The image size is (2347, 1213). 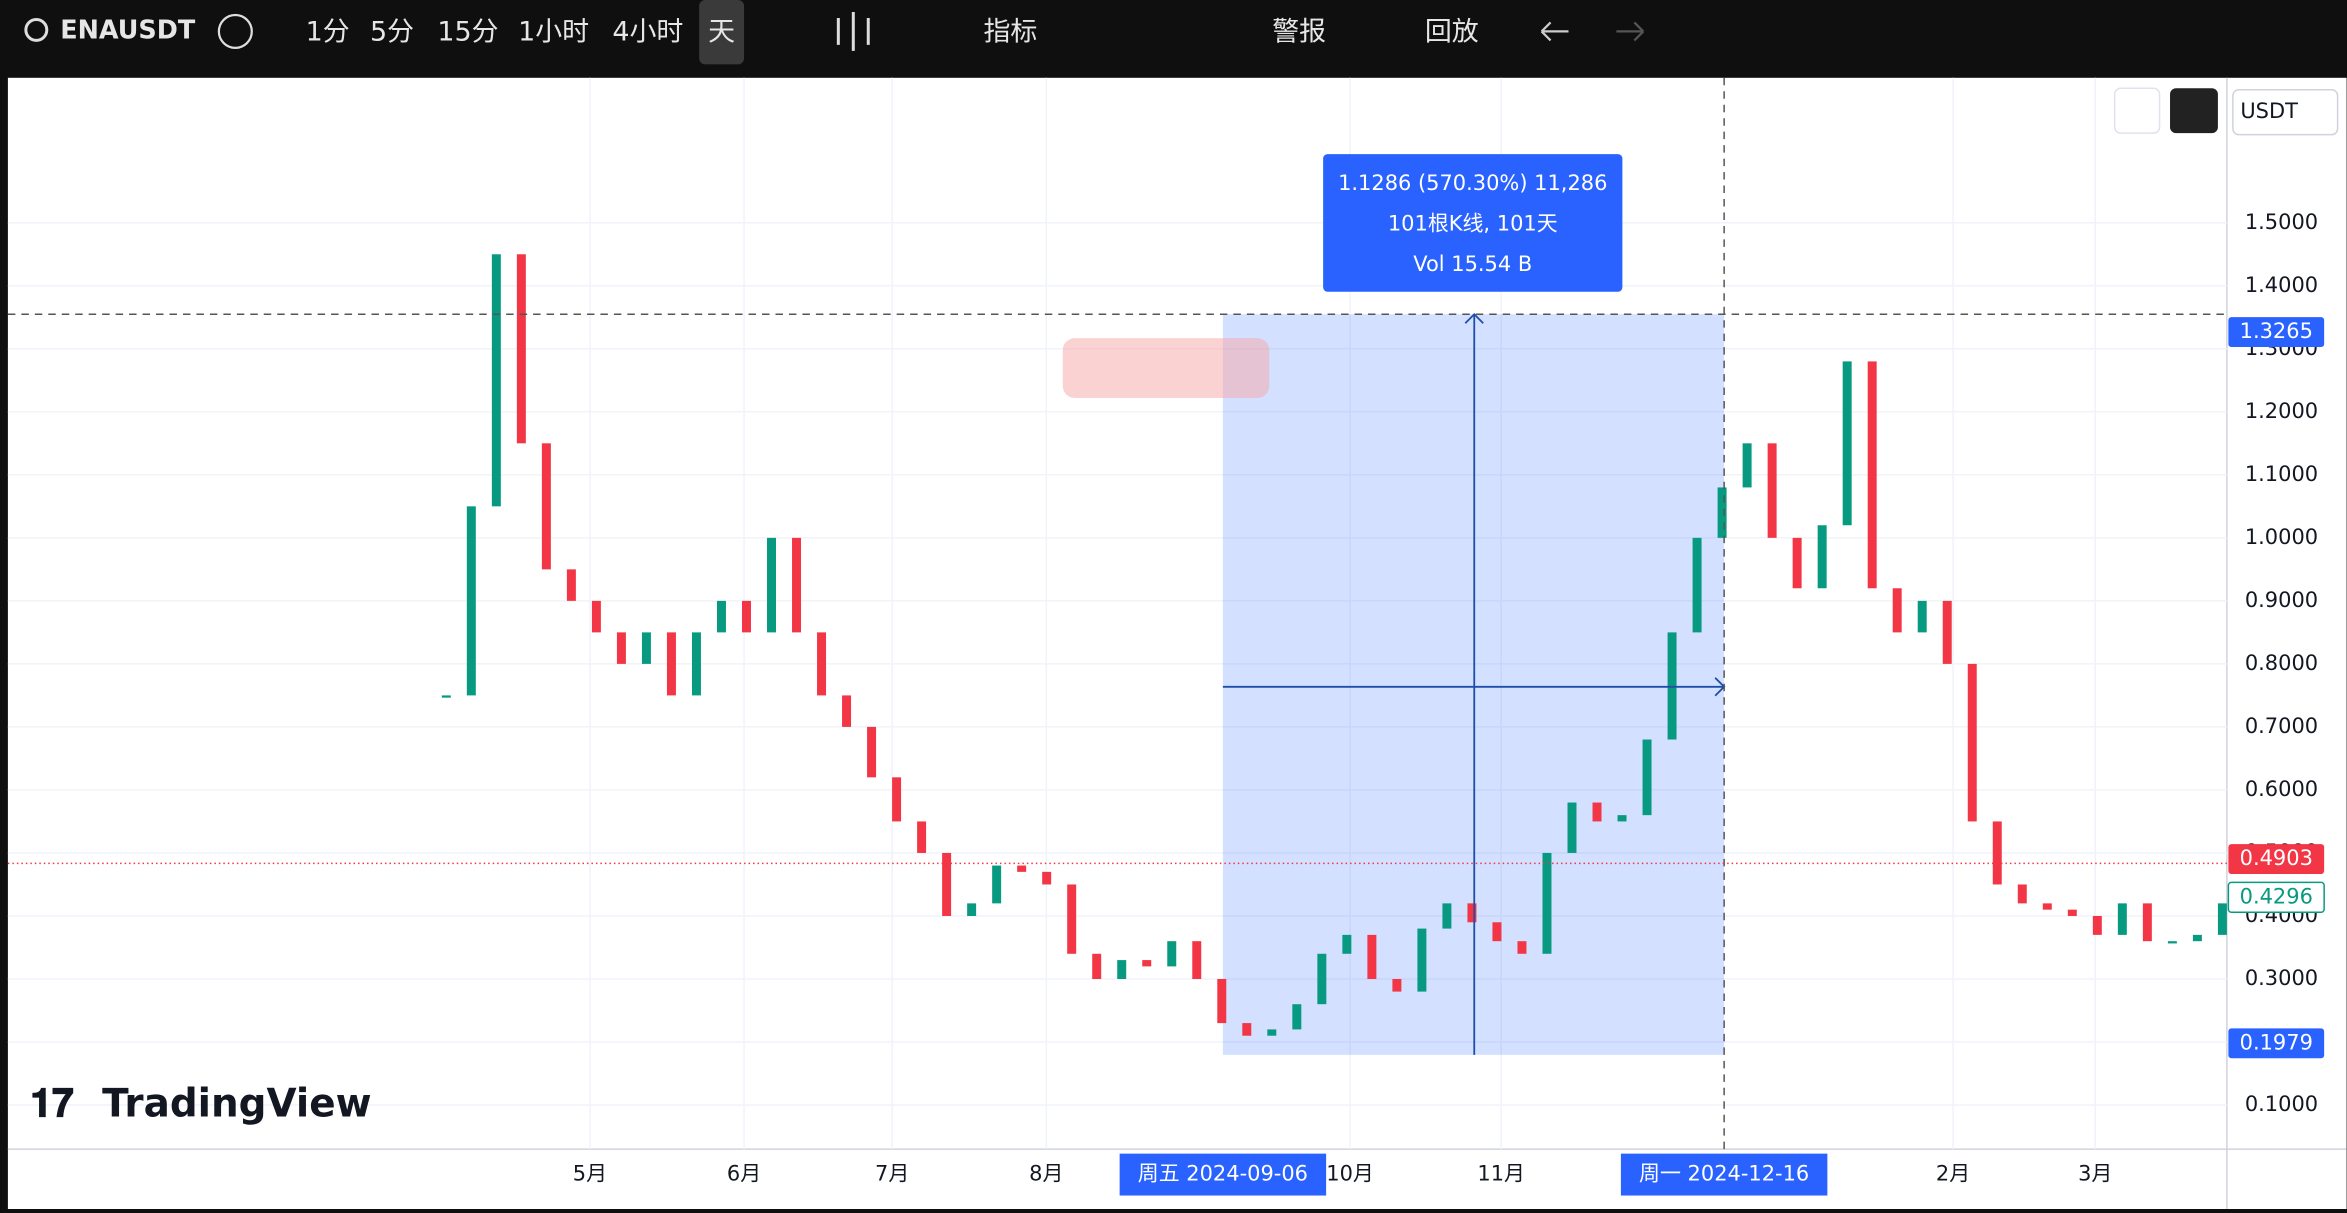 What do you see at coordinates (2281, 789) in the screenshot?
I see `y-tick-label: 0.6000` at bounding box center [2281, 789].